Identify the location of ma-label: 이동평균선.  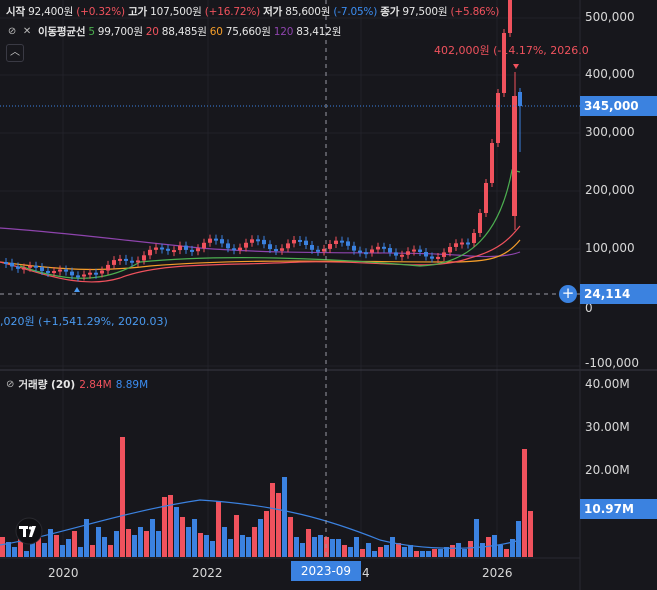
(62, 32).